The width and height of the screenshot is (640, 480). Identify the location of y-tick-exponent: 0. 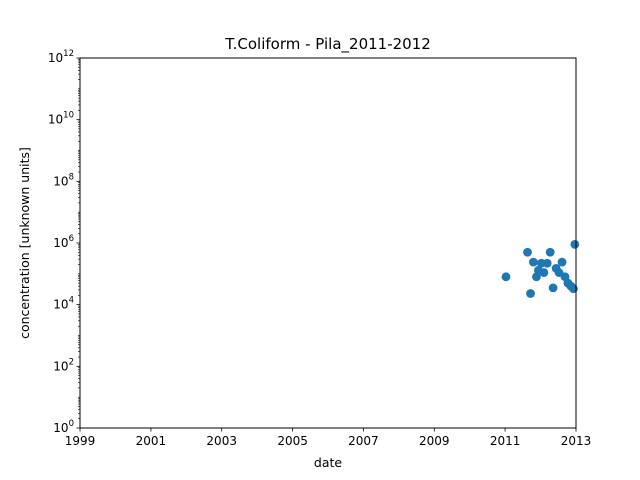
(71, 424).